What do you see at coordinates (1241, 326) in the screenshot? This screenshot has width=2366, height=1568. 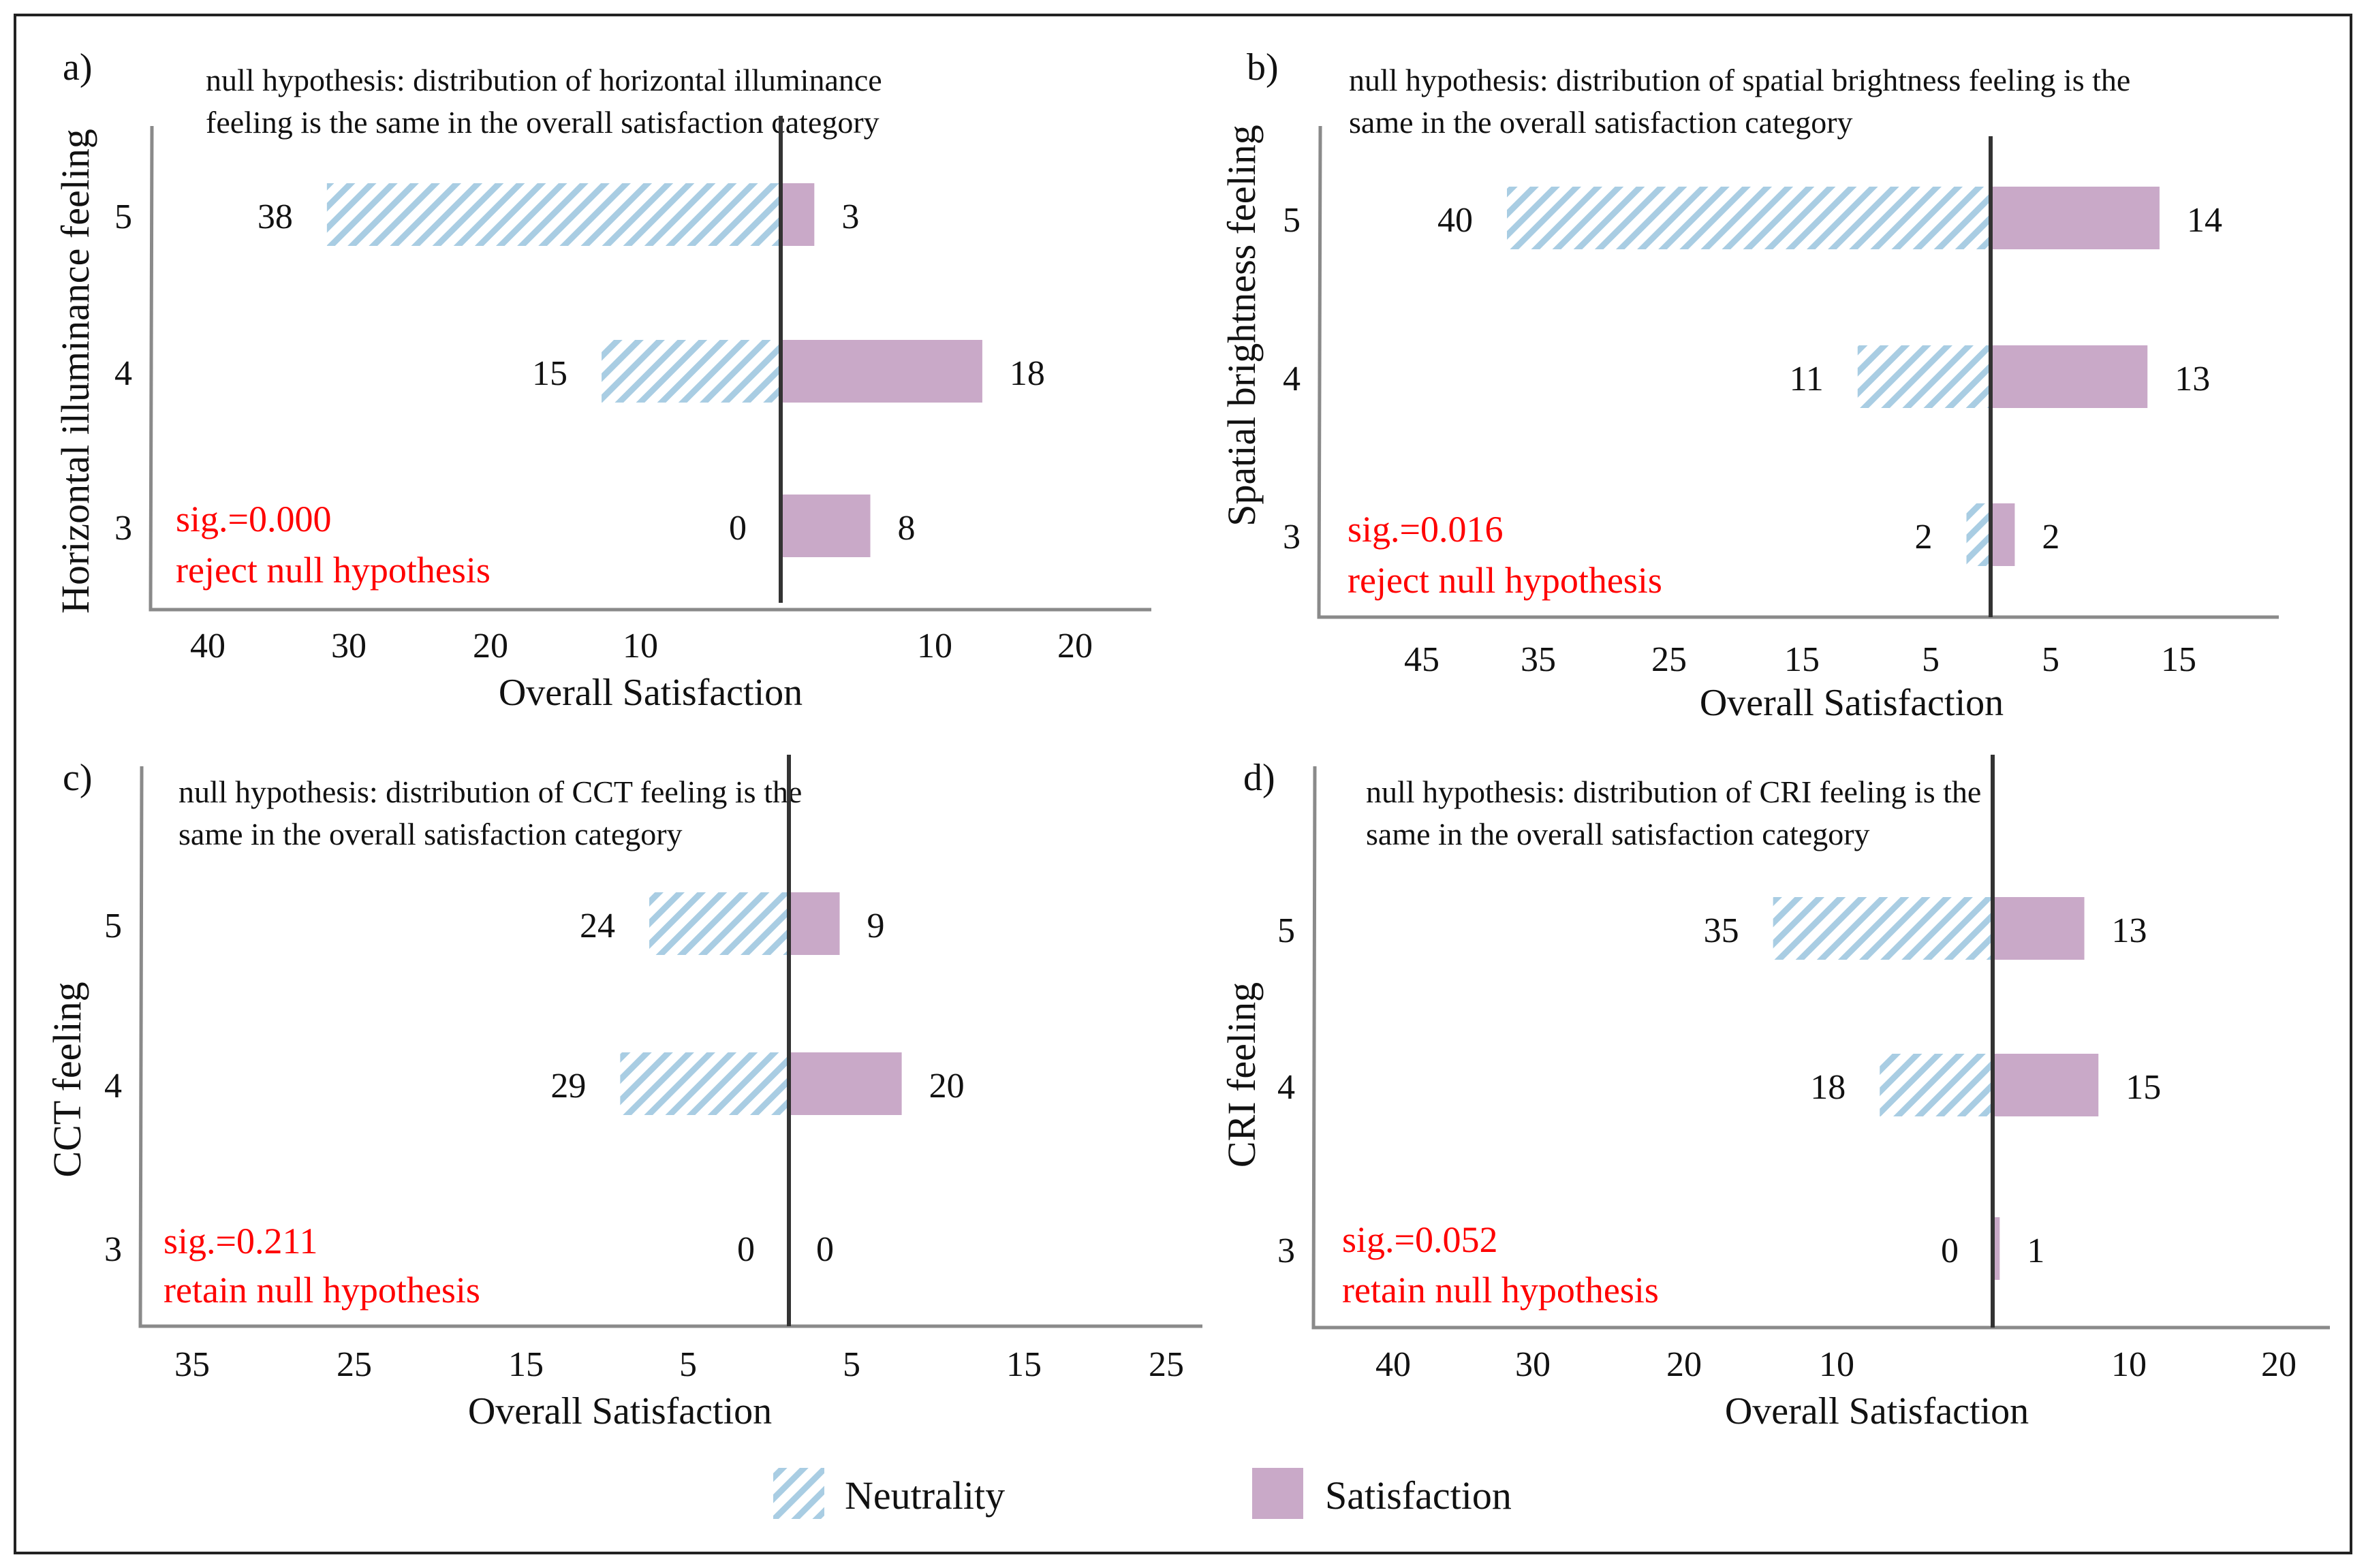 I see `y-axis-label: Spatial brightness feeling` at bounding box center [1241, 326].